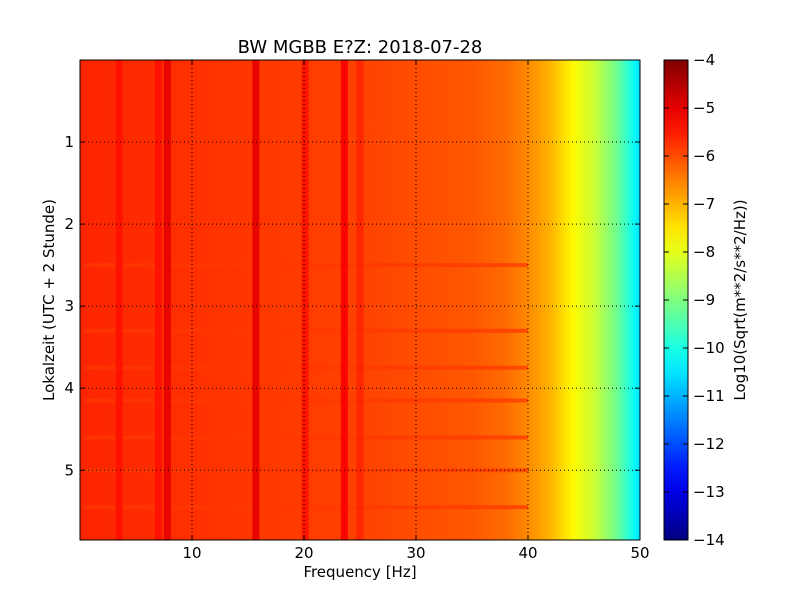  I want to click on colorbar-tick-label: −4, so click(704, 60).